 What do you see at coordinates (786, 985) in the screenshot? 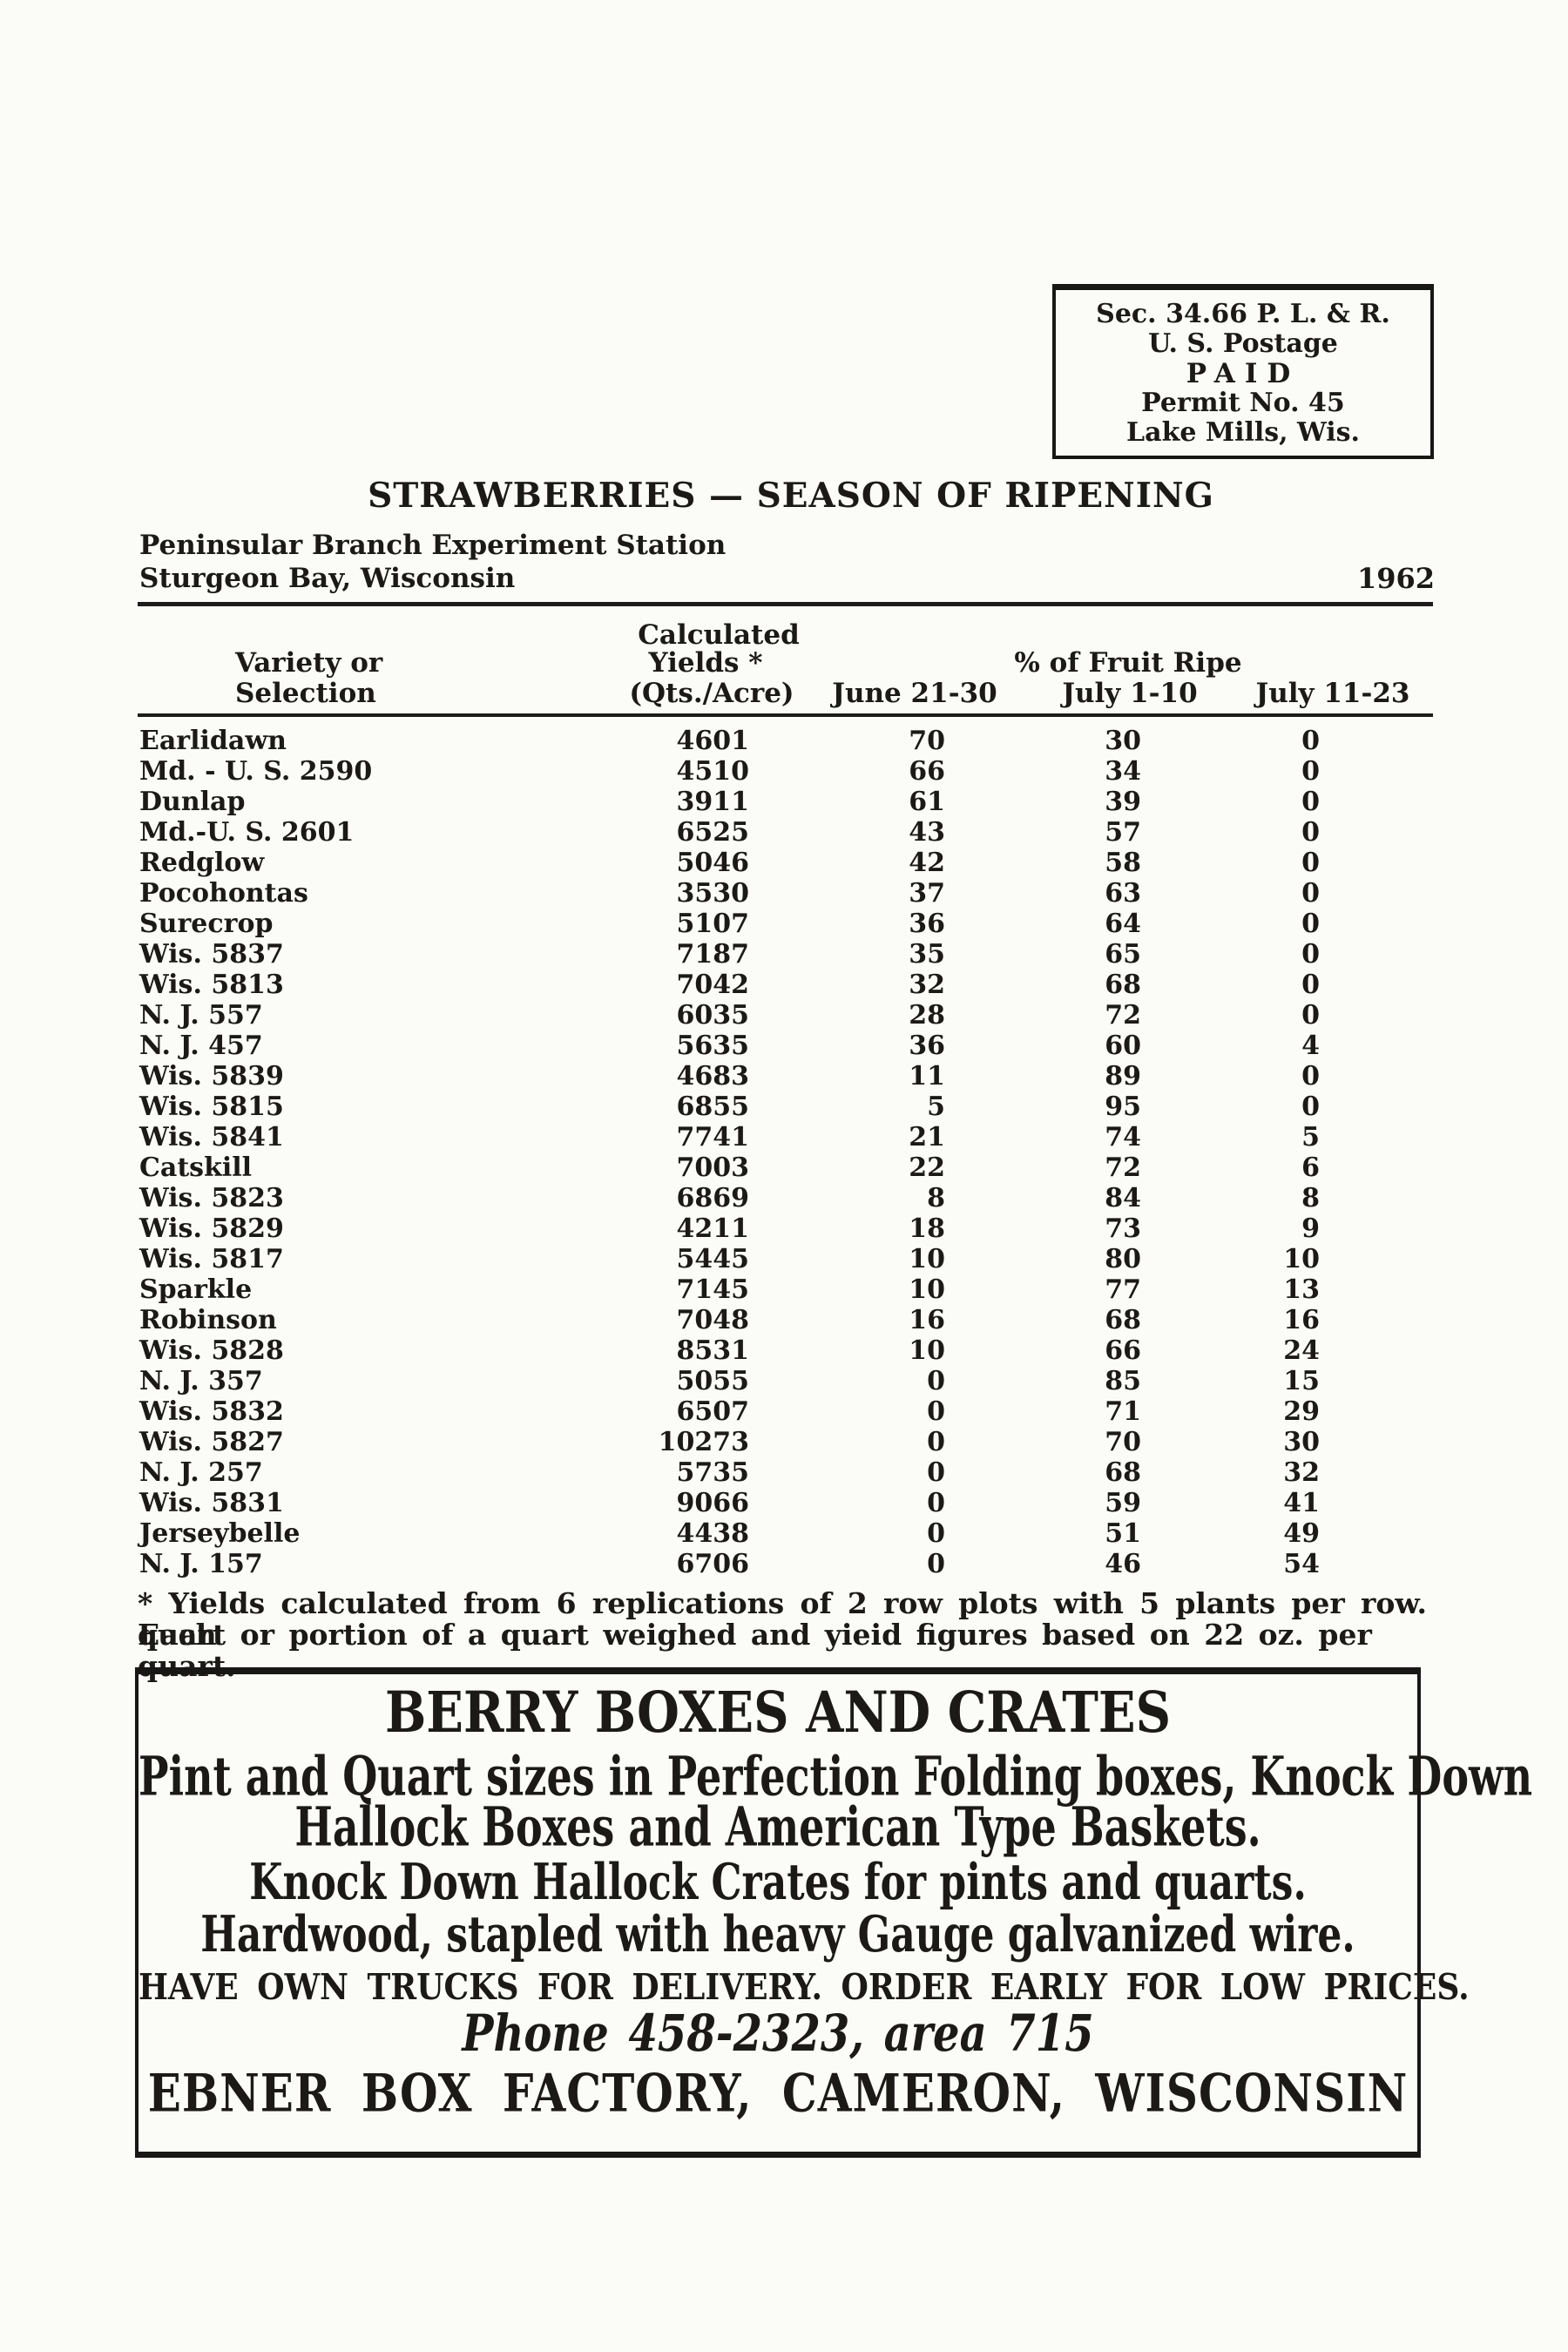
I see `table-row: Wis. 5813 7042 32 68 0` at bounding box center [786, 985].